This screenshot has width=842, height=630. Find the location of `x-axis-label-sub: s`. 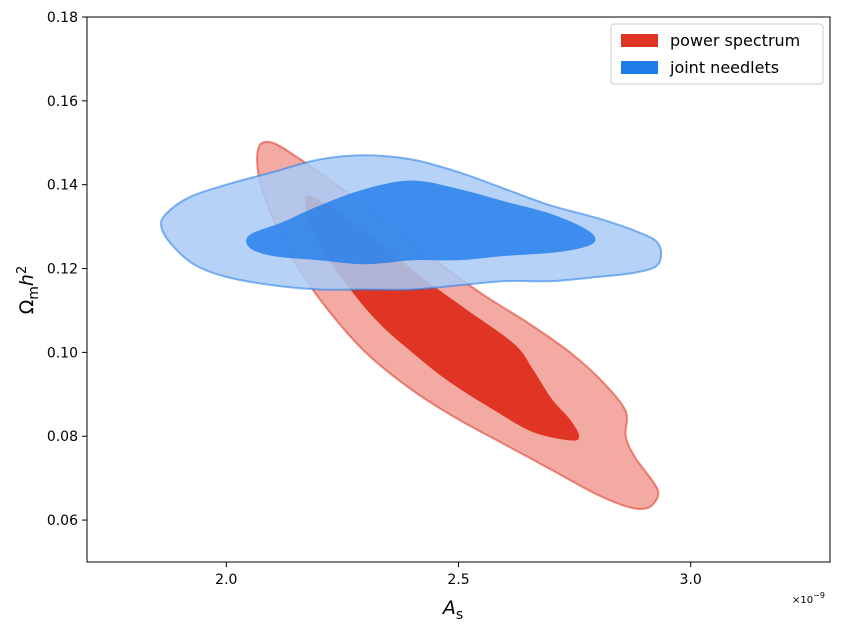

x-axis-label-sub: s is located at coordinates (459, 615).